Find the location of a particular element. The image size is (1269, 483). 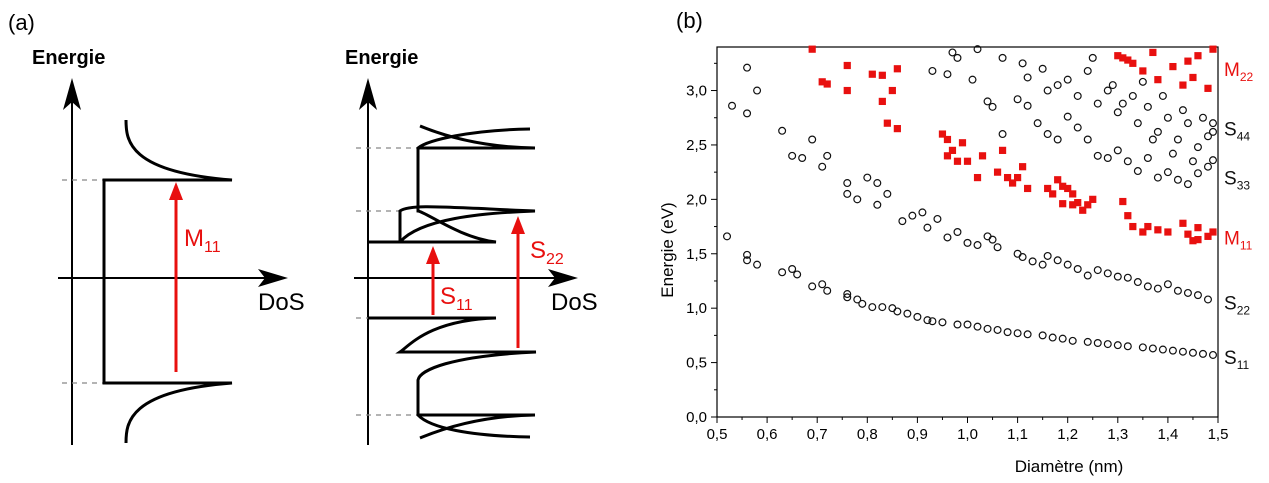

semi-s22-arrowhead is located at coordinates (518, 225).